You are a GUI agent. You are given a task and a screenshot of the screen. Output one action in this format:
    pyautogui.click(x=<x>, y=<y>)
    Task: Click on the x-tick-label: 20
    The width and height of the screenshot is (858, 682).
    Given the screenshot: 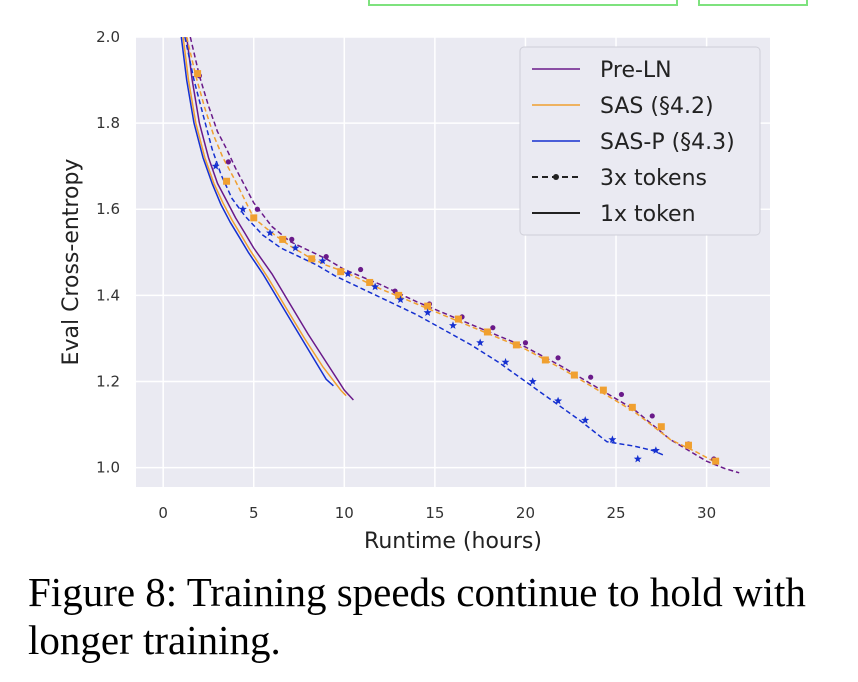 What is the action you would take?
    pyautogui.click(x=525, y=513)
    